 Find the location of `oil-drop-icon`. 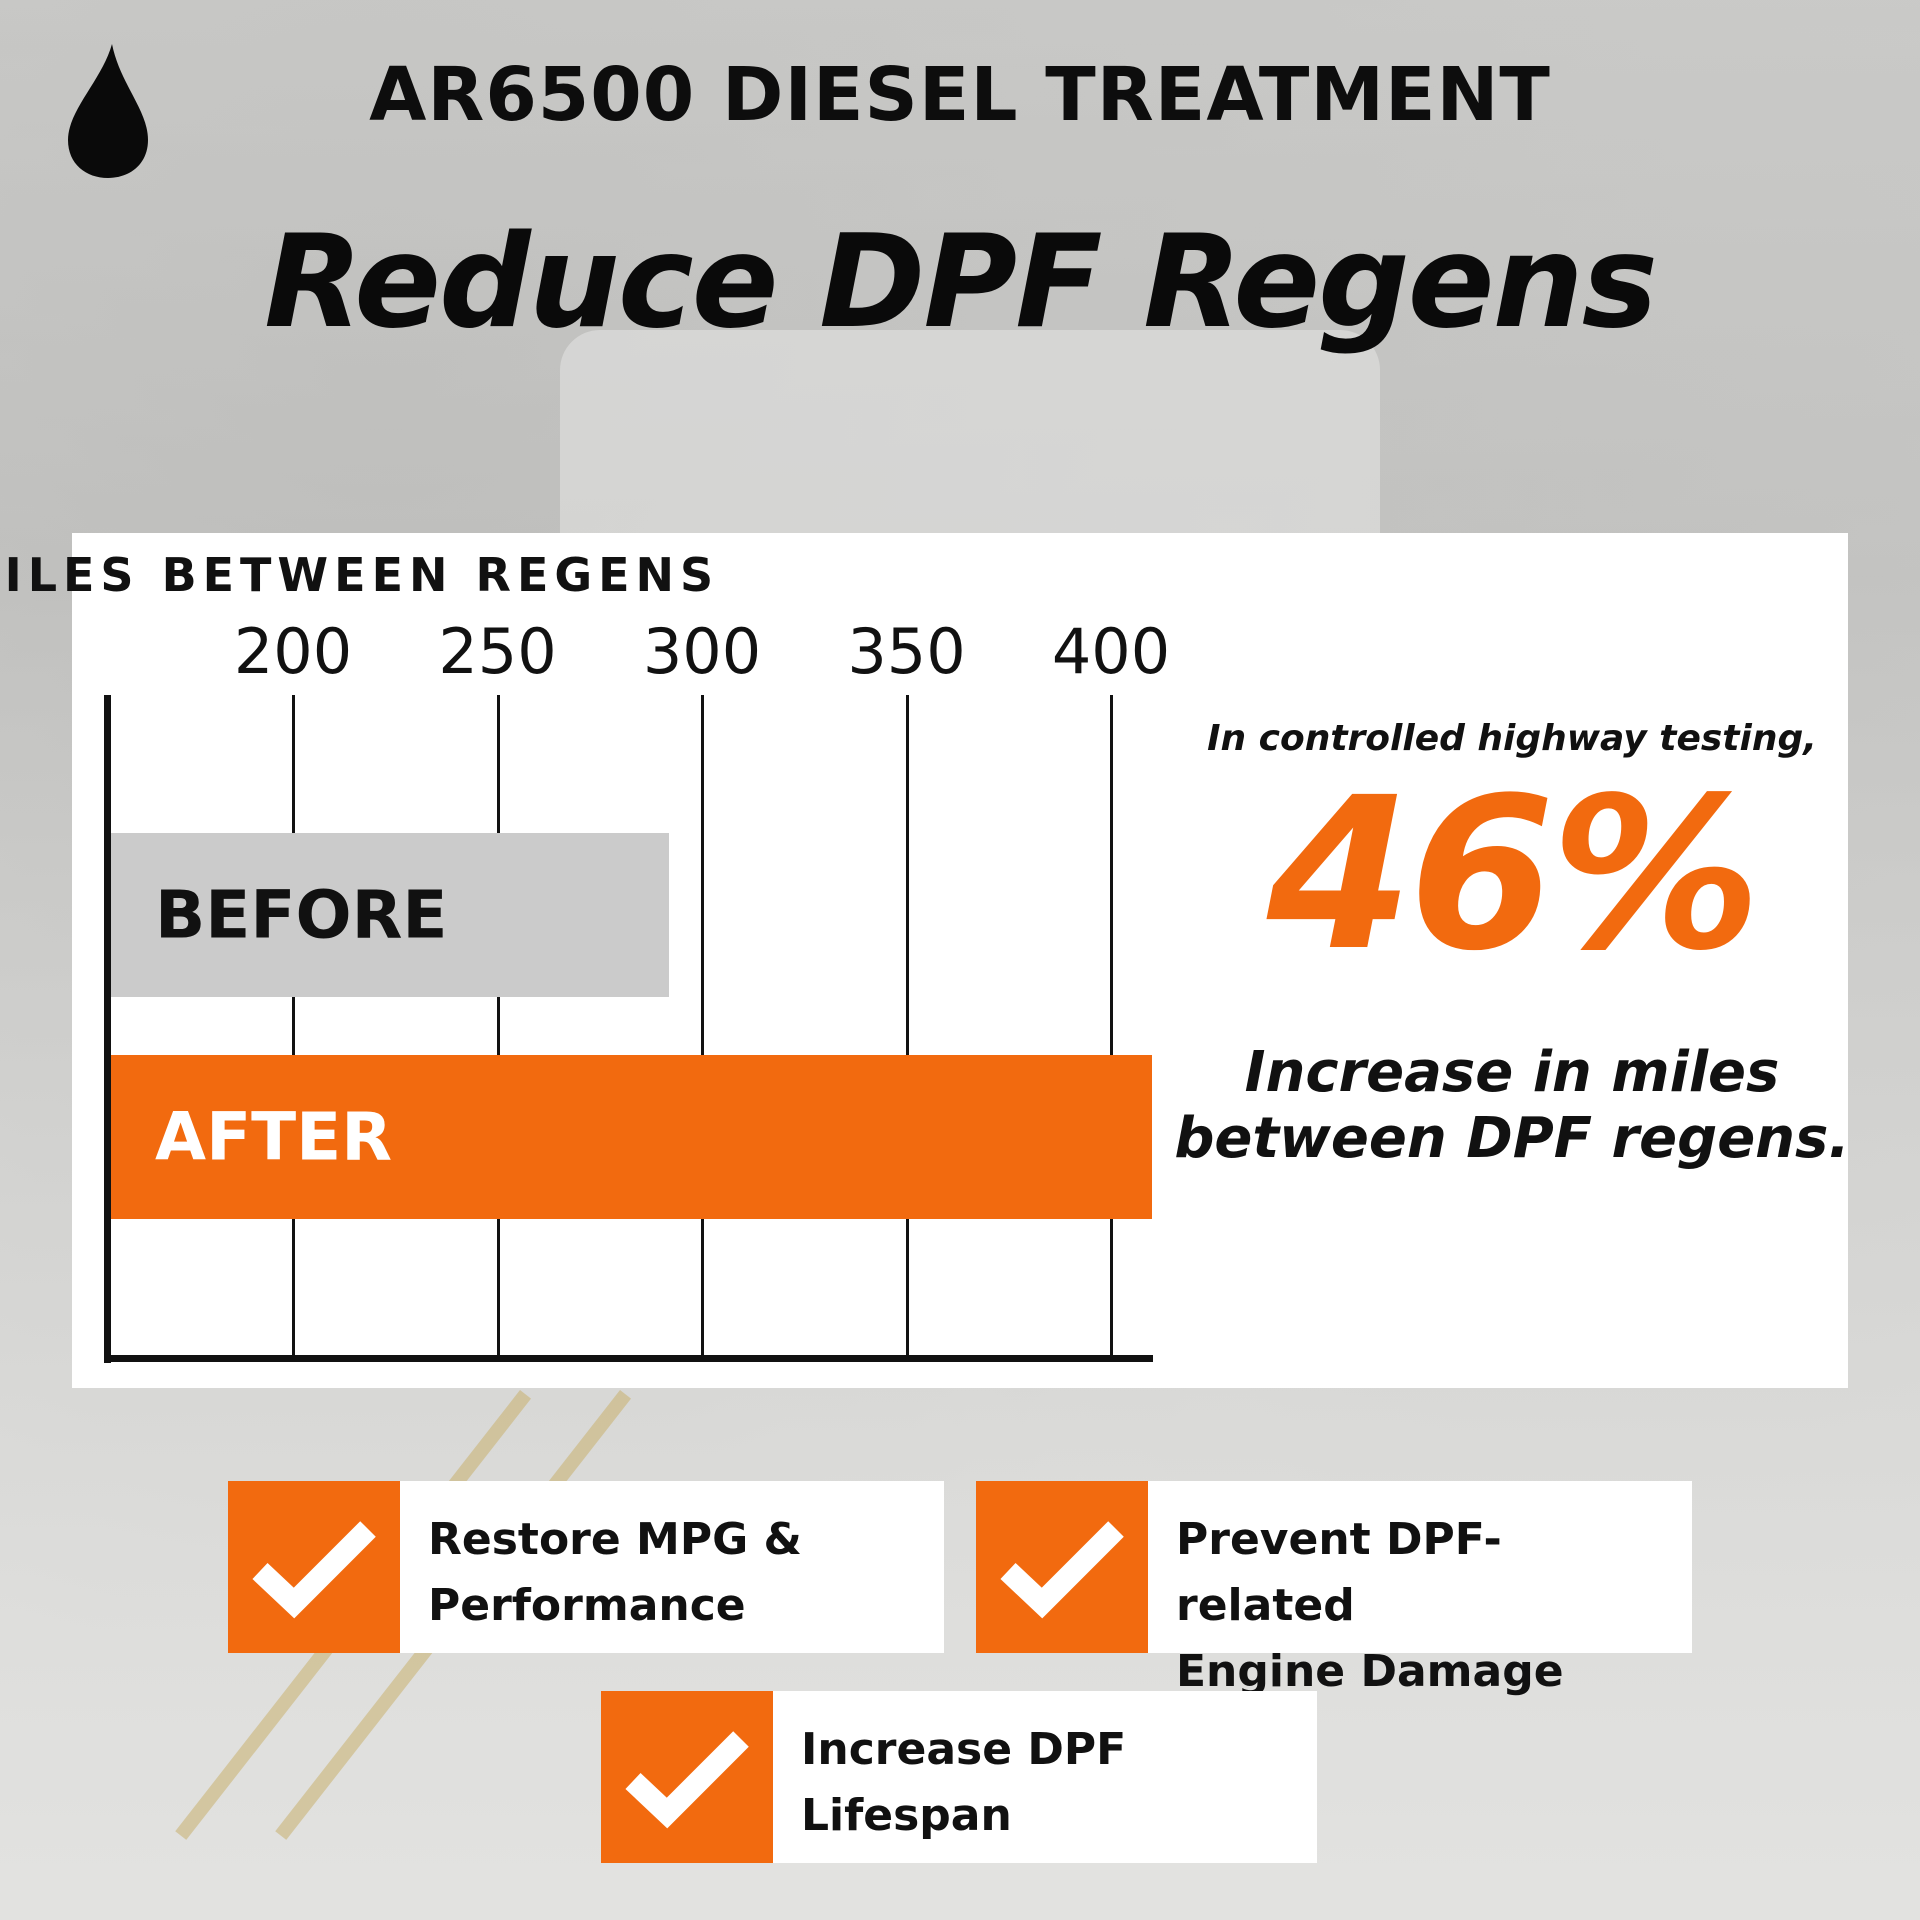

oil-drop-icon is located at coordinates (108, 111).